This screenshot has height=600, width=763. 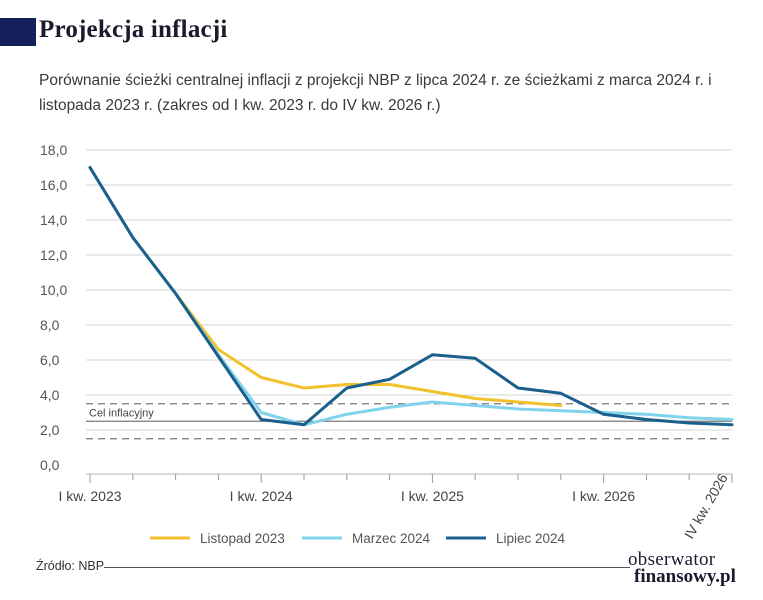 I want to click on x-tick-label: I kw. 2026, so click(x=603, y=496).